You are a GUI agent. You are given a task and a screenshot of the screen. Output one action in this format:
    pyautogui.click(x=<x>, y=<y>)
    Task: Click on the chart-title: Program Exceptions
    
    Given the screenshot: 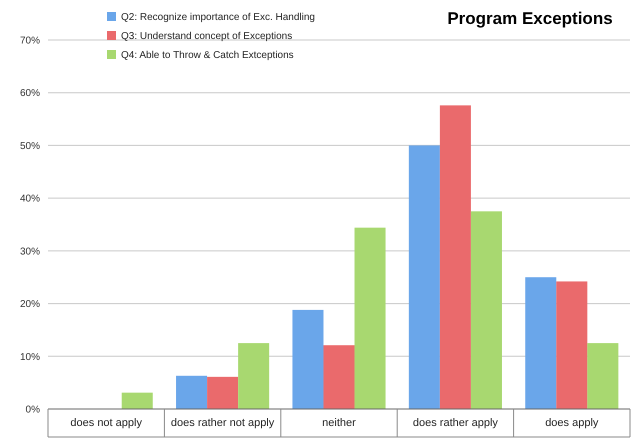 What is the action you would take?
    pyautogui.click(x=530, y=18)
    